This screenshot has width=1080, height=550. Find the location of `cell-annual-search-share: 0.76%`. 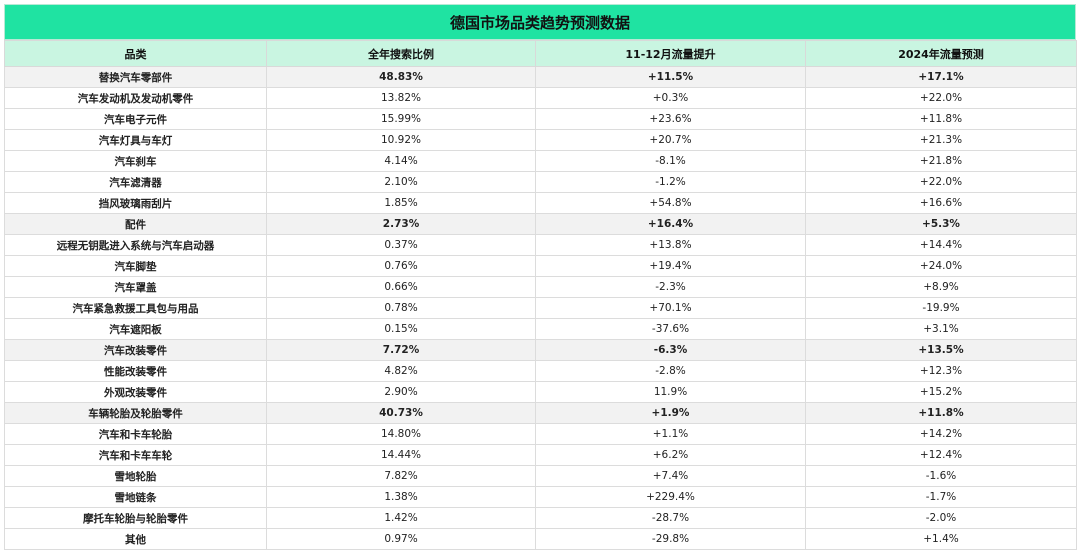

cell-annual-search-share: 0.76% is located at coordinates (401, 266).